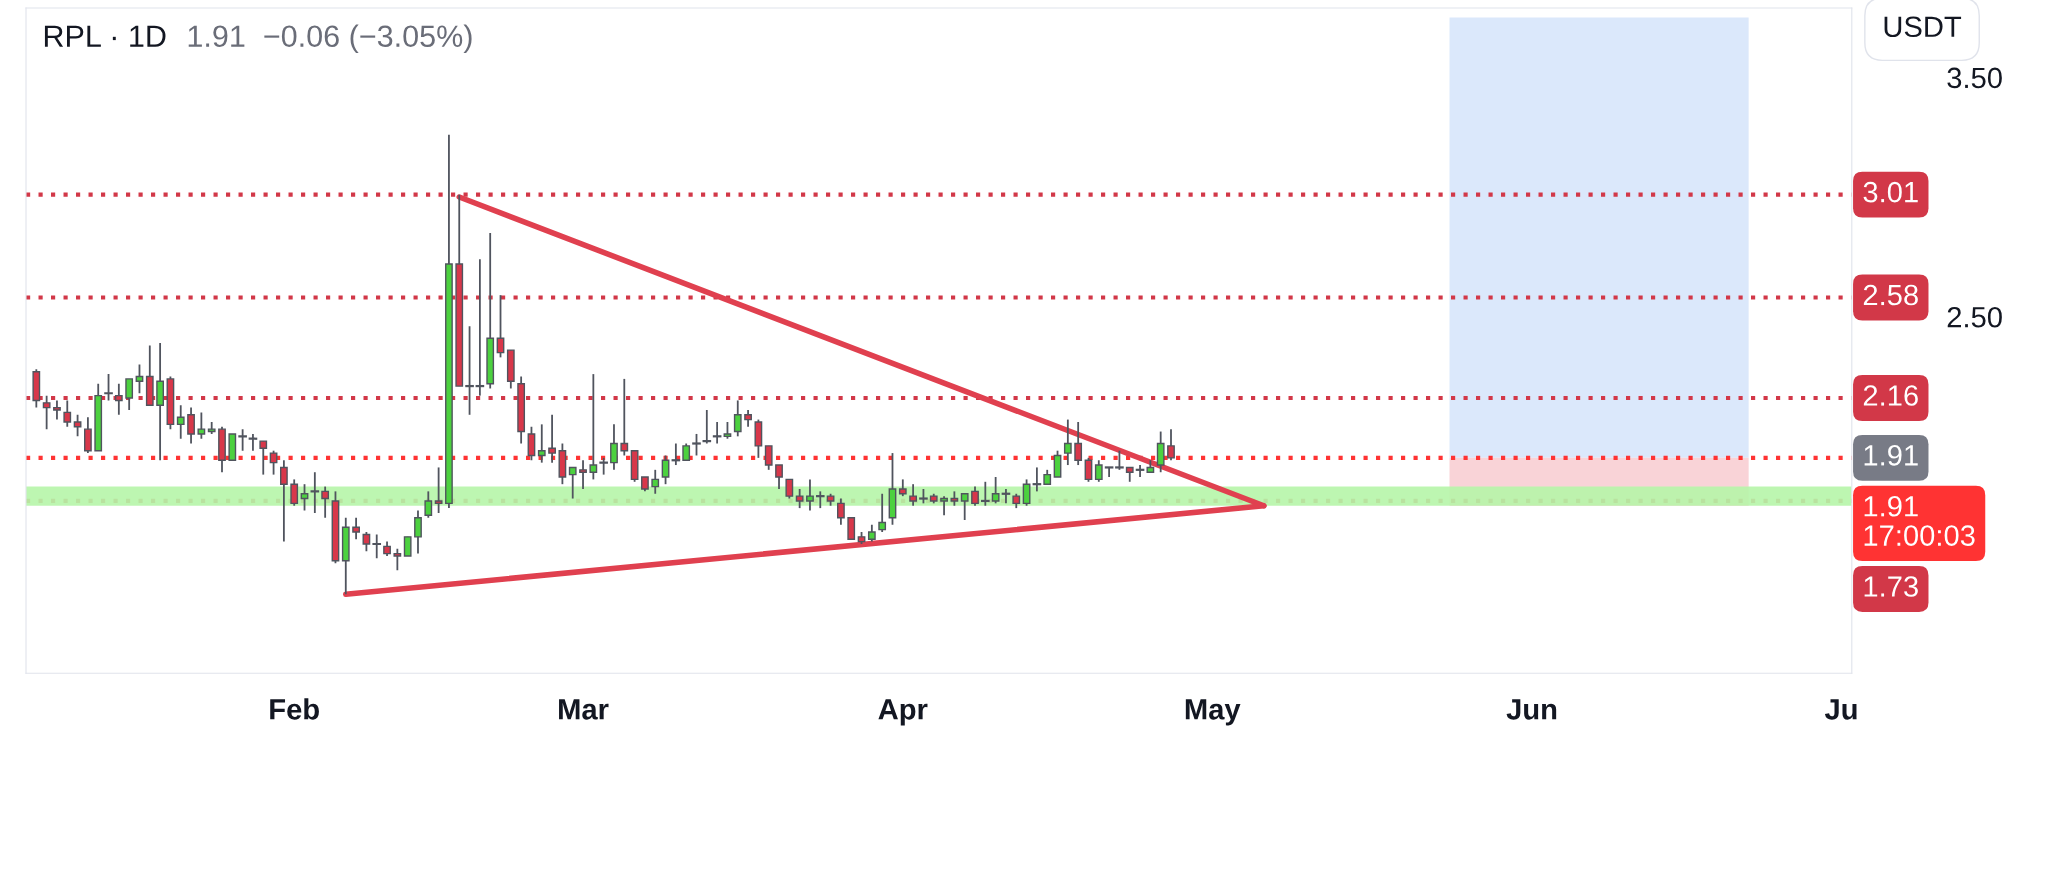 Image resolution: width=2048 pixels, height=887 pixels. What do you see at coordinates (1890, 192) in the screenshot?
I see `ref-line-label: 3.01` at bounding box center [1890, 192].